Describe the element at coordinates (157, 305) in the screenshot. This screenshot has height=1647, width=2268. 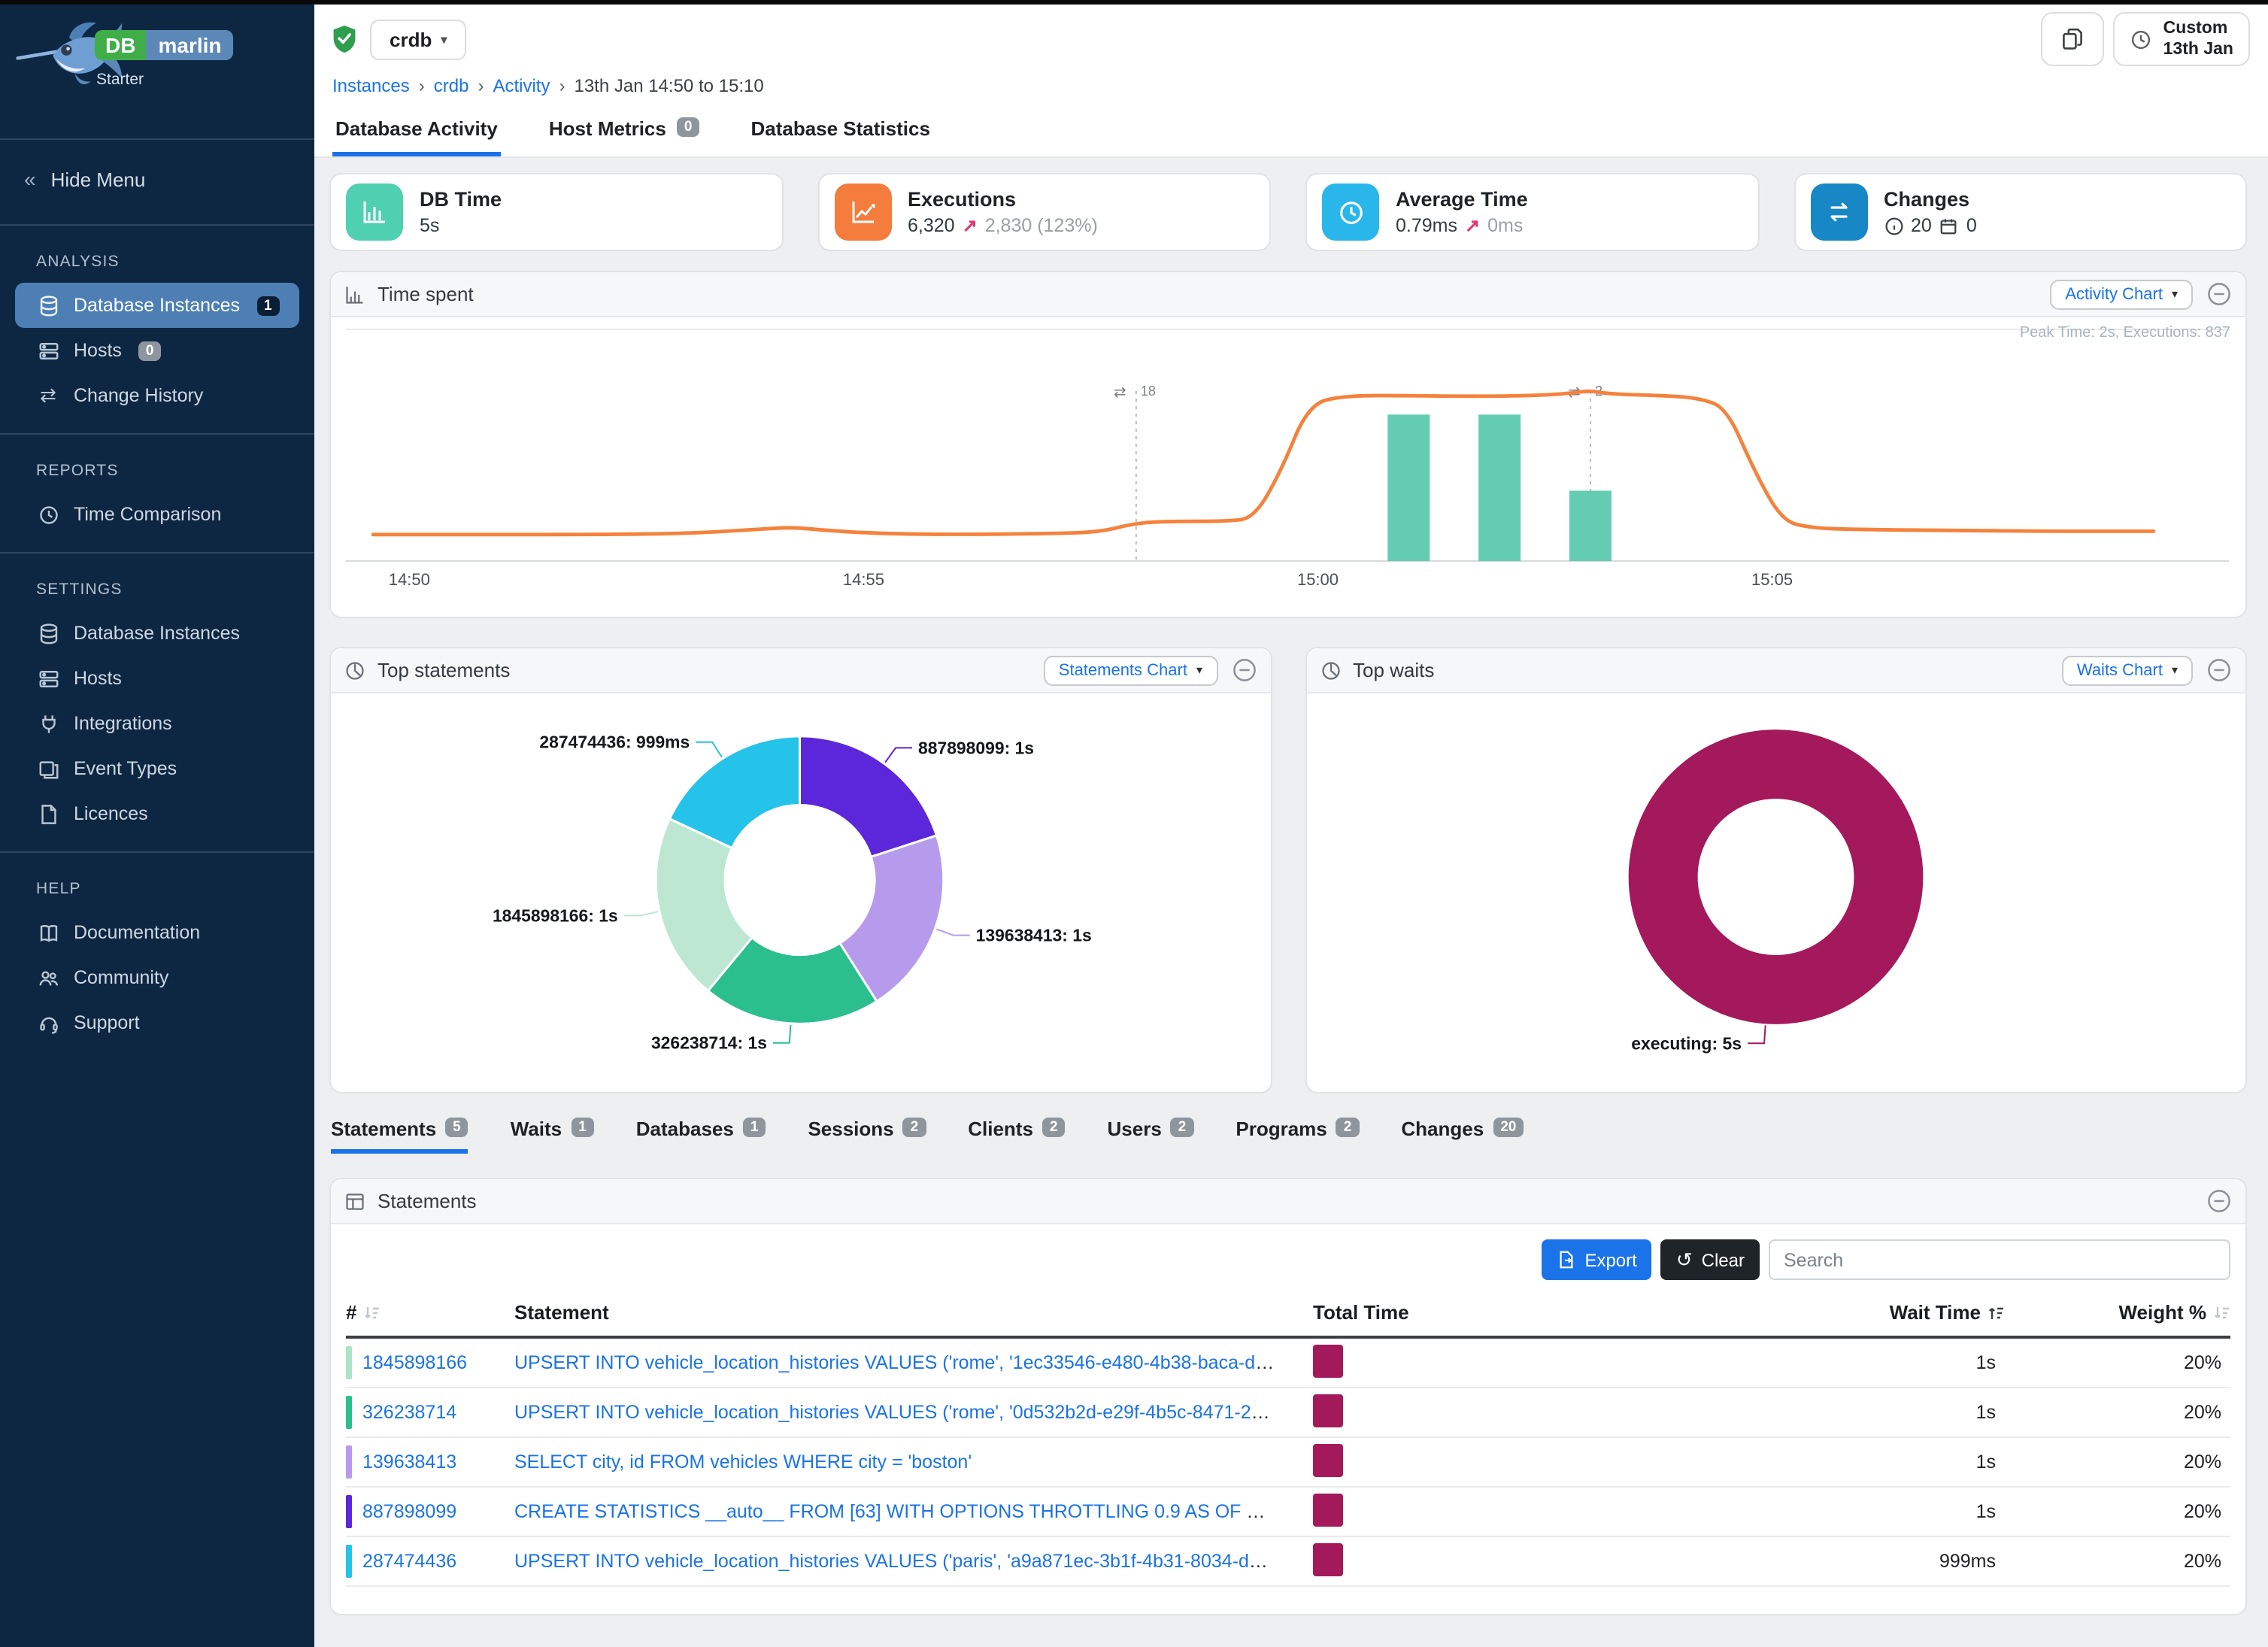
I see `sidebar-item-database-instances: Database Instances 1` at that location.